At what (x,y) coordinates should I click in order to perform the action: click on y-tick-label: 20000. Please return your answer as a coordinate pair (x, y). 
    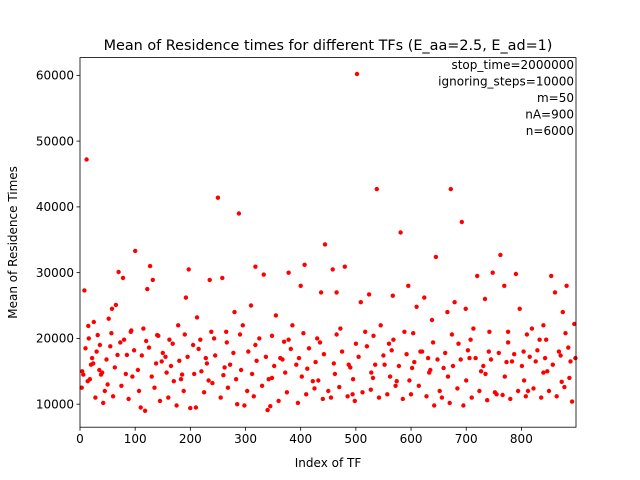
    Looking at the image, I should click on (55, 339).